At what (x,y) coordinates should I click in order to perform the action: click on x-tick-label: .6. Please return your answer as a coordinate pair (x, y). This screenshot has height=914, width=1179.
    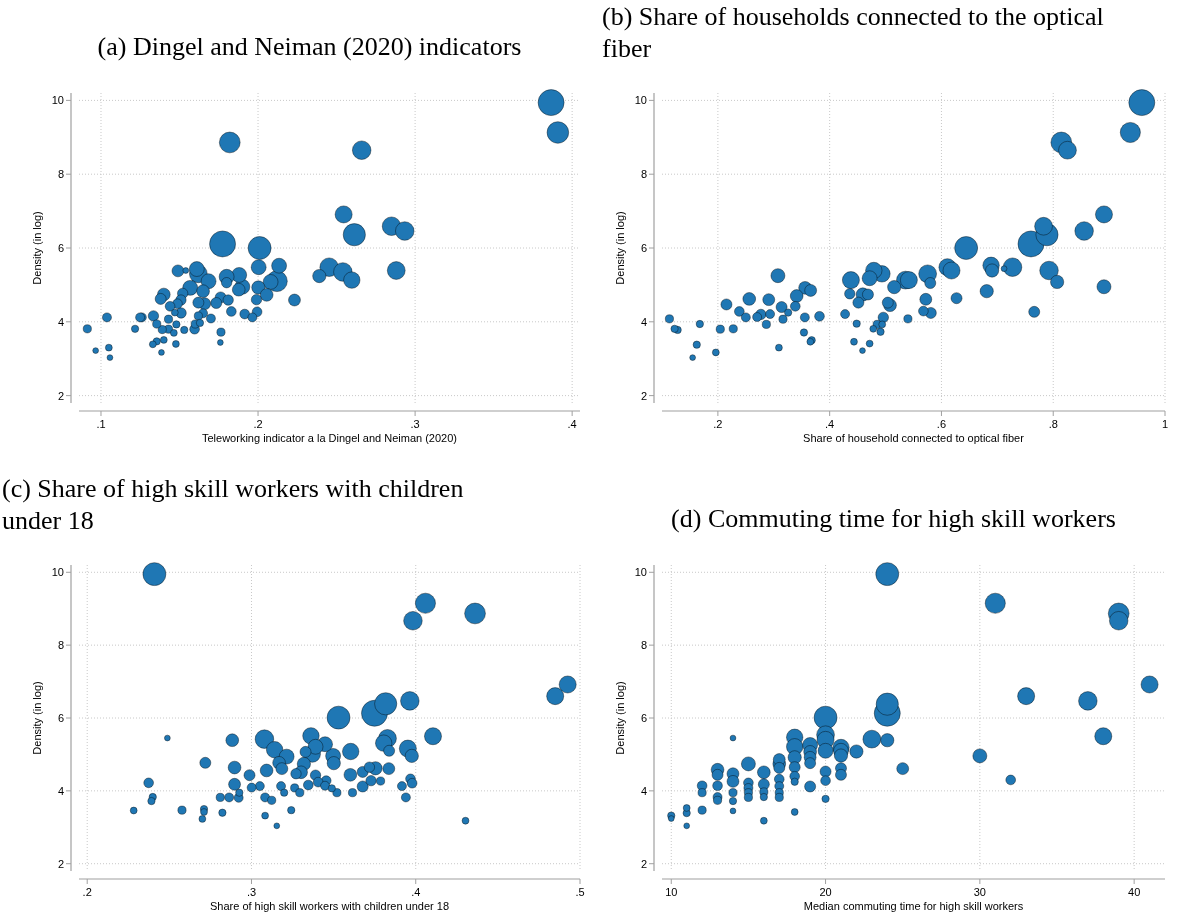
    Looking at the image, I should click on (941, 424).